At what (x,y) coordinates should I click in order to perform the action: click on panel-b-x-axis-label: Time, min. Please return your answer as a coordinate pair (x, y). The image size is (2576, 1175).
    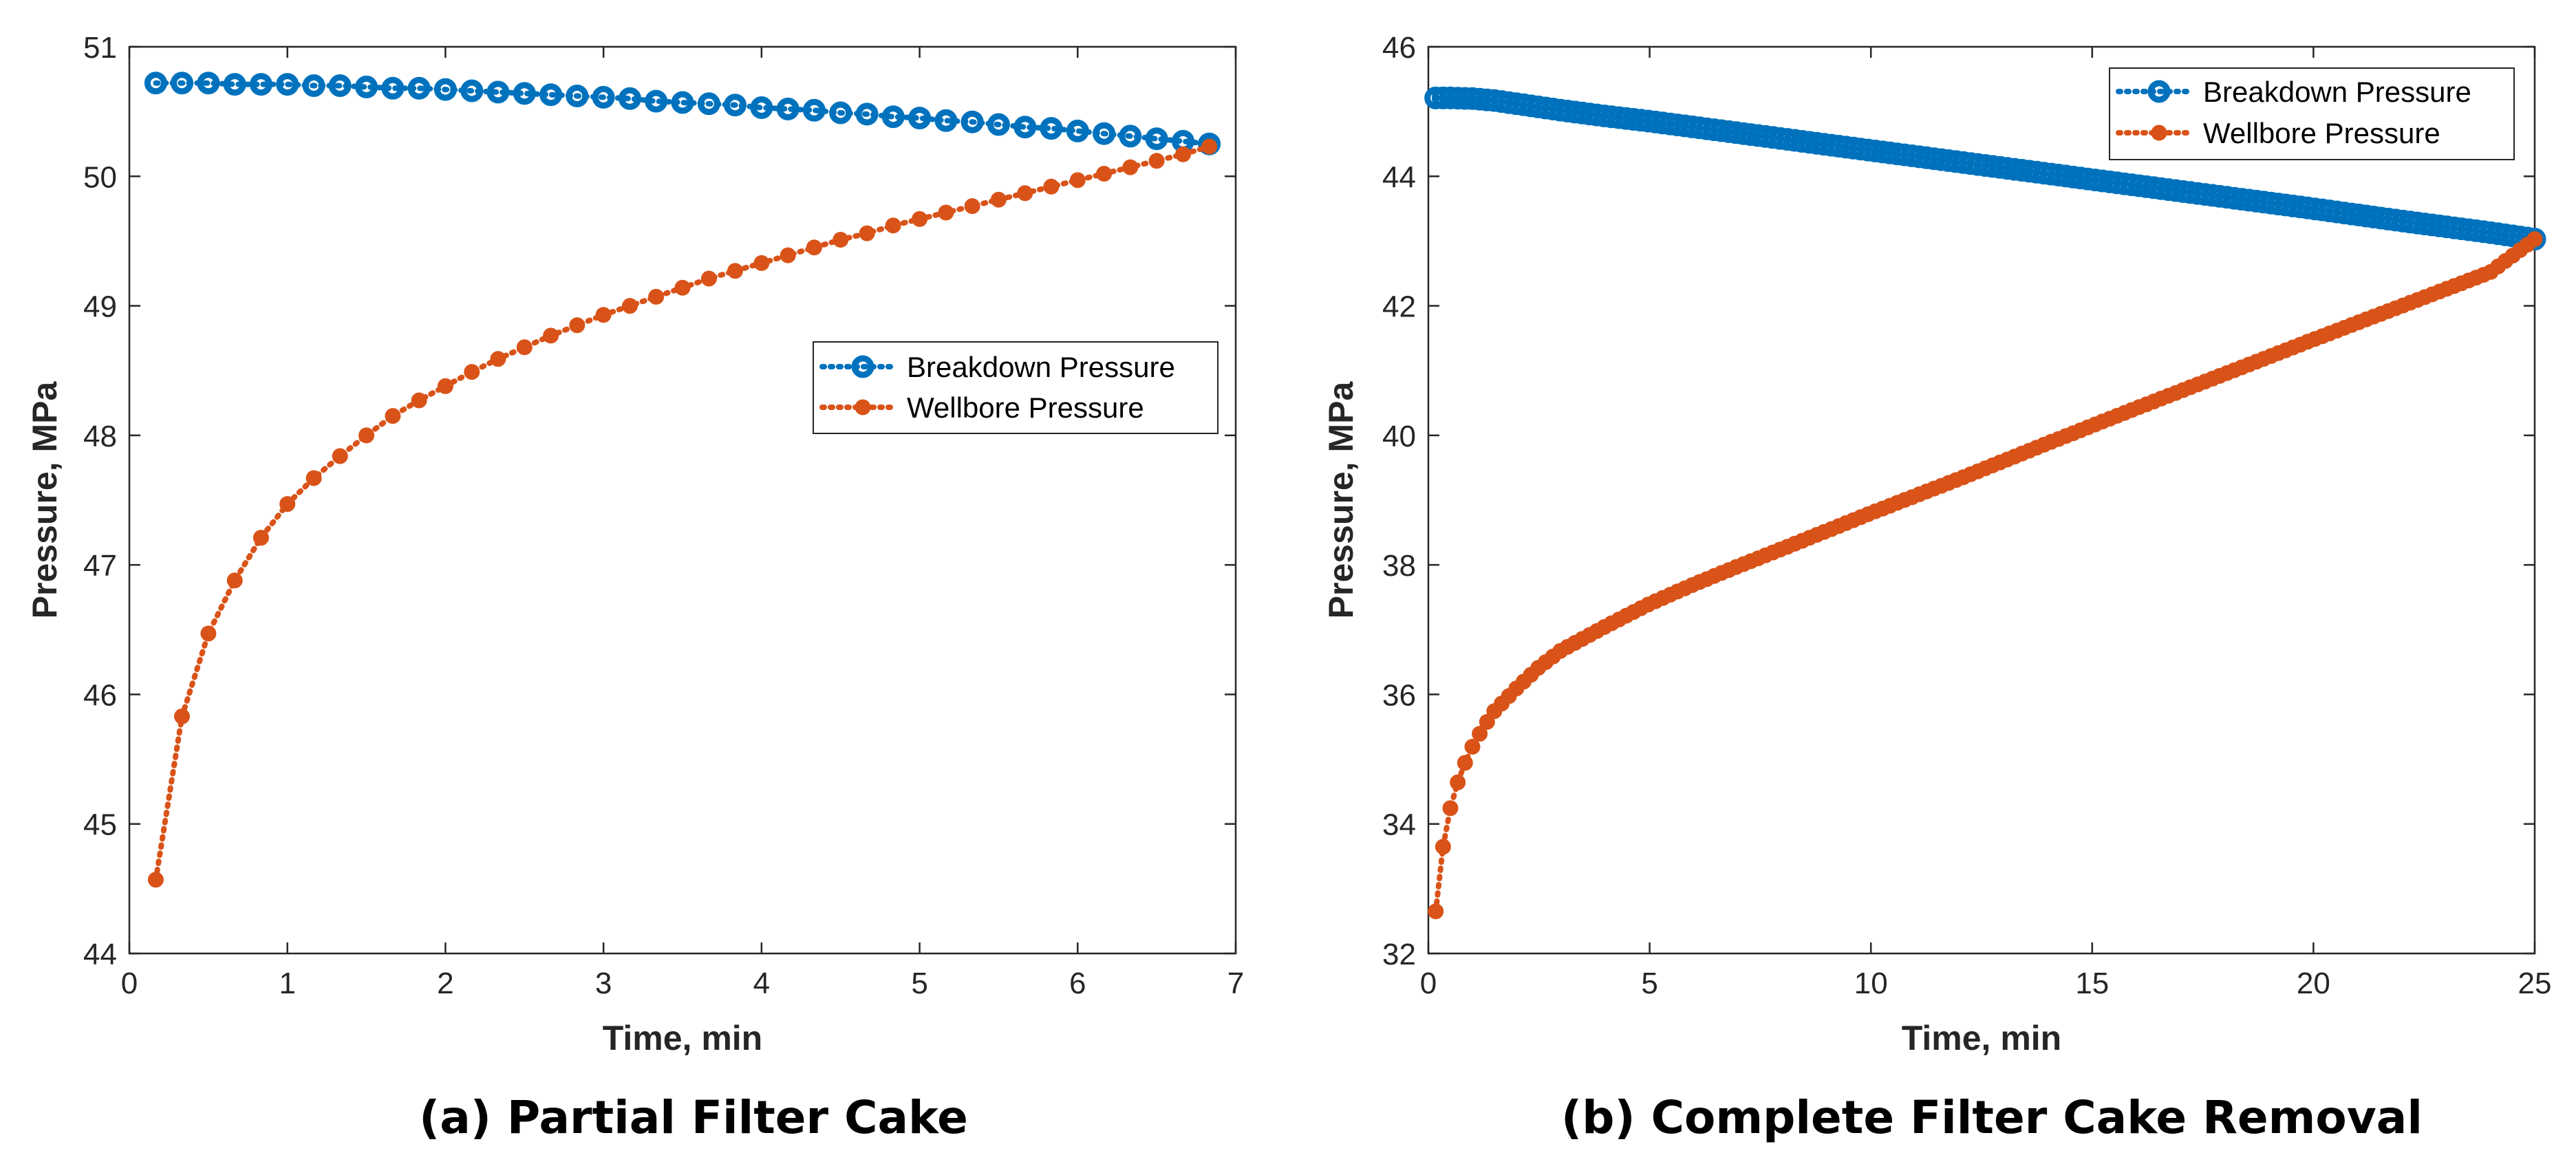
    Looking at the image, I should click on (1981, 1038).